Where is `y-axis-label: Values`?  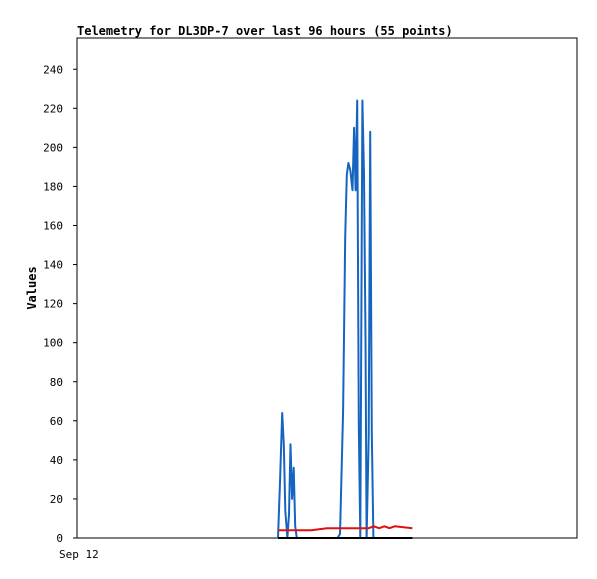 y-axis-label: Values is located at coordinates (32, 287).